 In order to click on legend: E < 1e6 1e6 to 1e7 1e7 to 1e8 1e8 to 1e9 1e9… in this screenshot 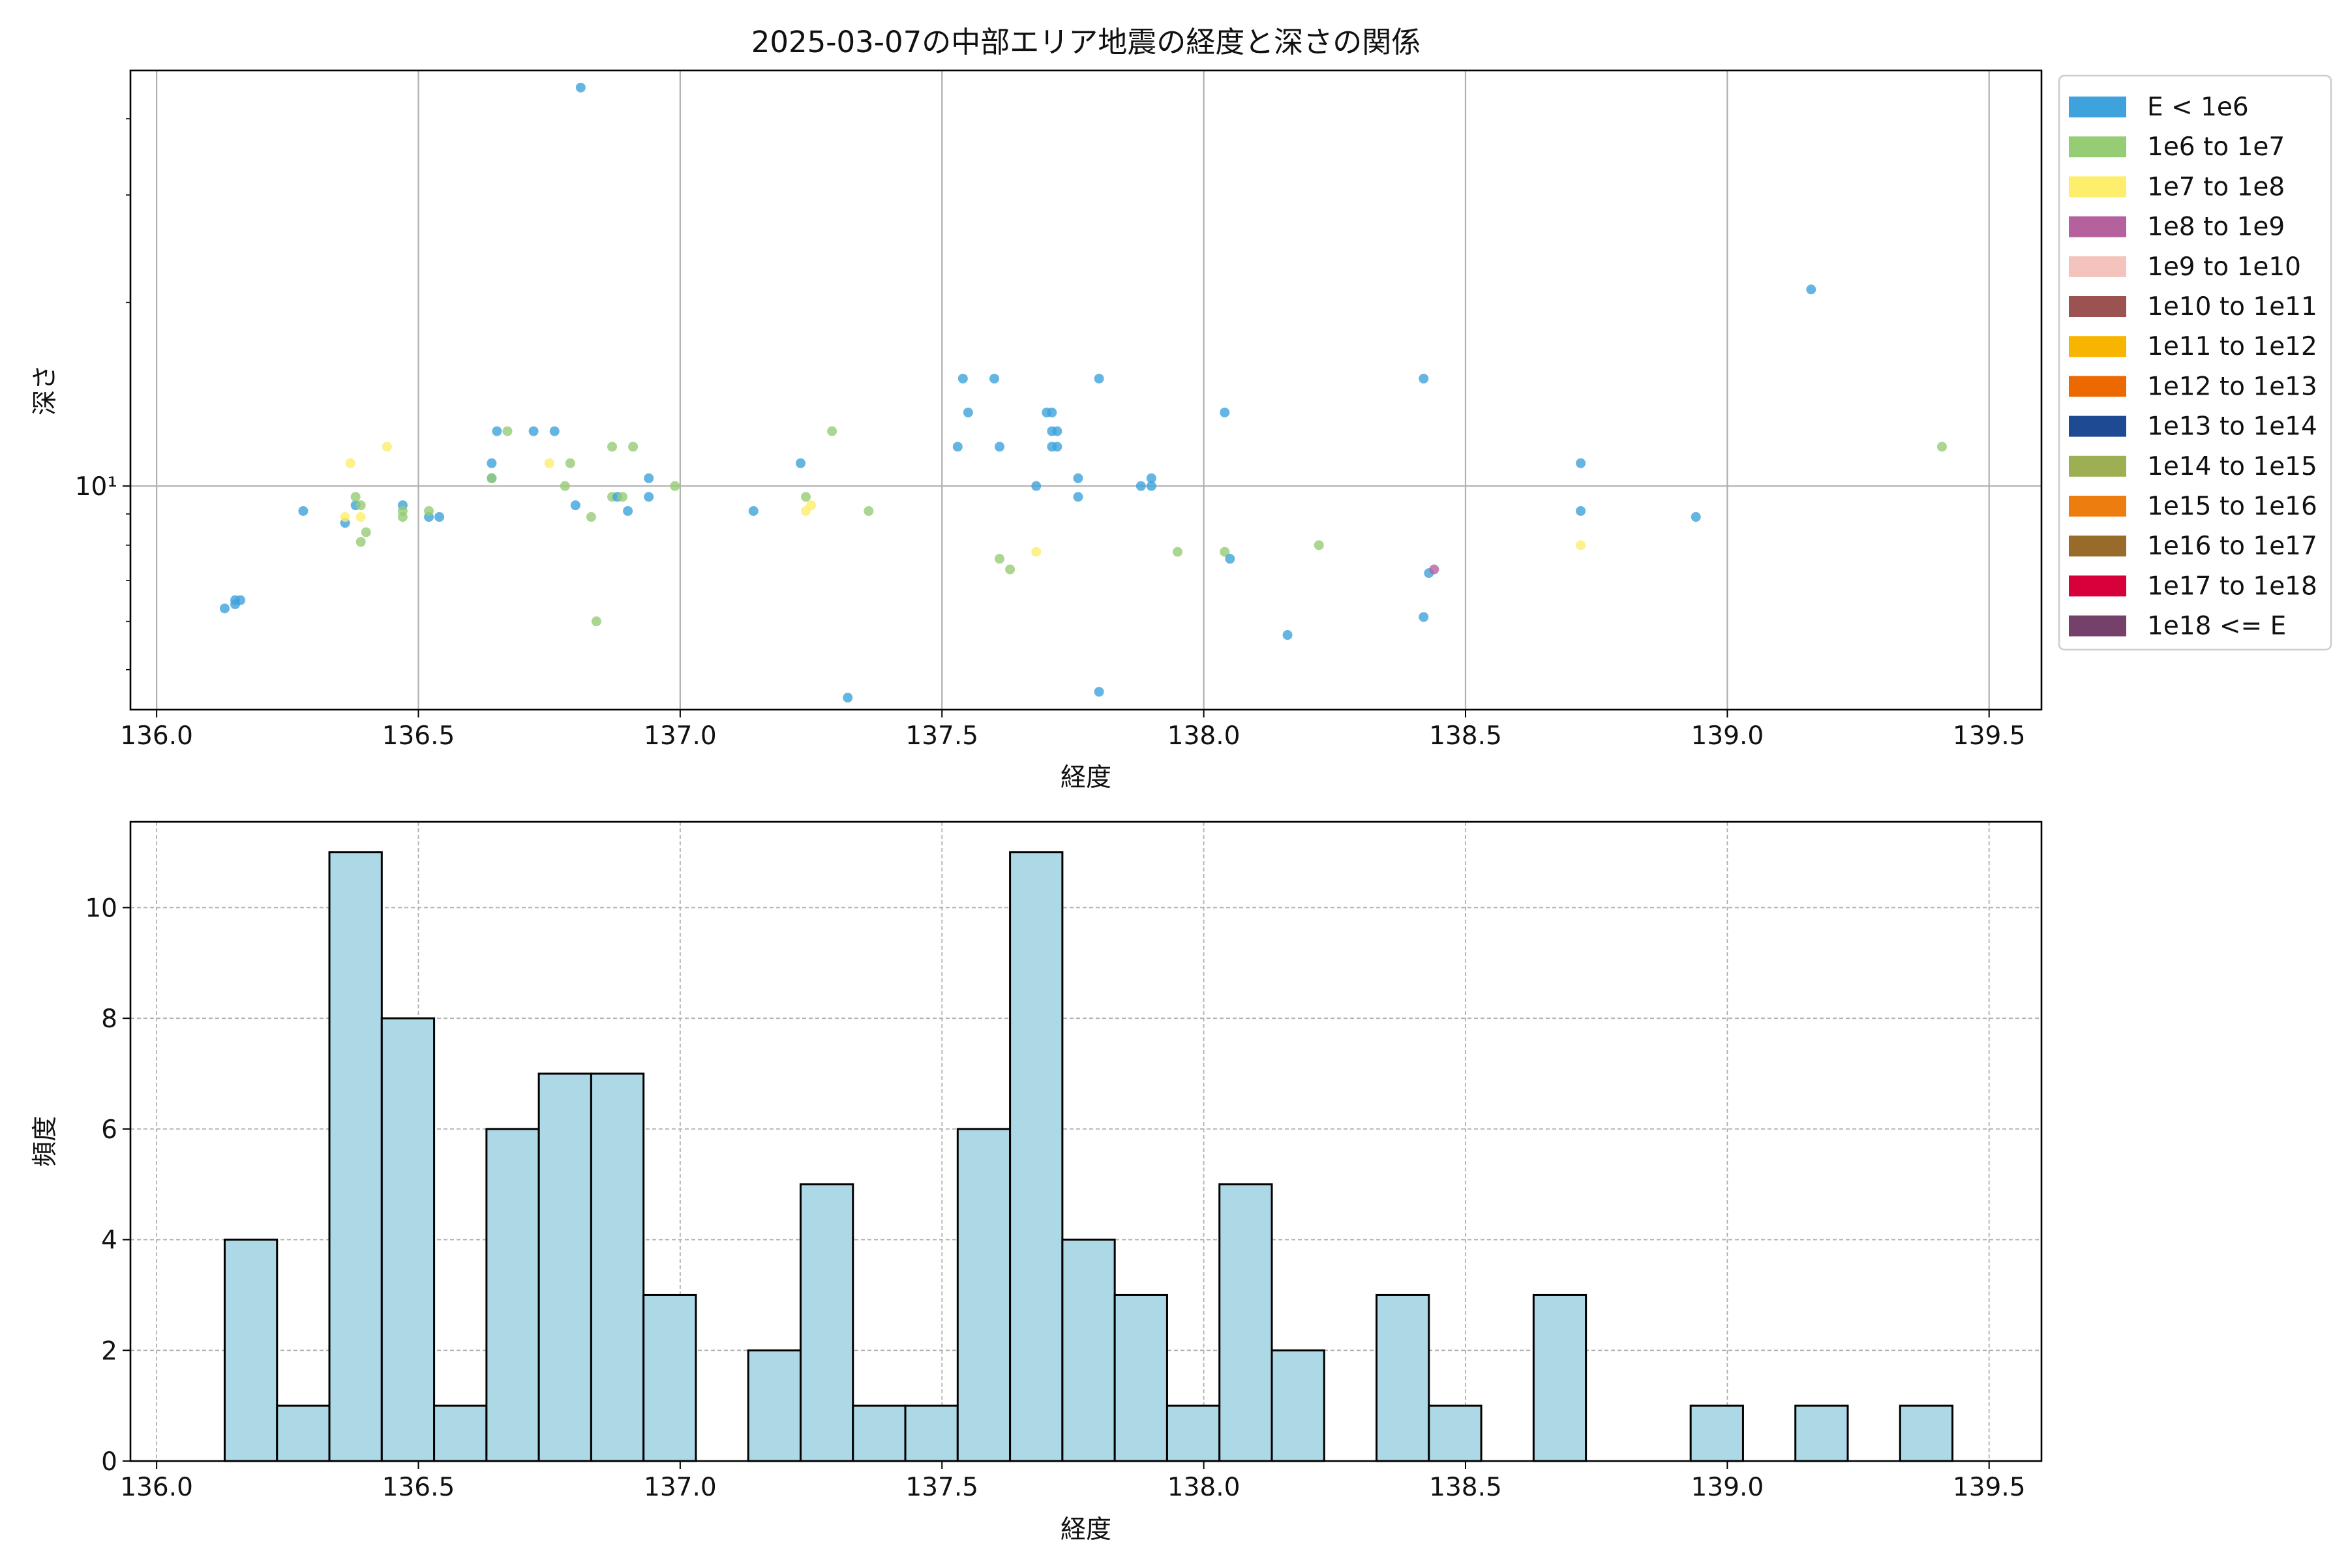, I will do `click(2195, 362)`.